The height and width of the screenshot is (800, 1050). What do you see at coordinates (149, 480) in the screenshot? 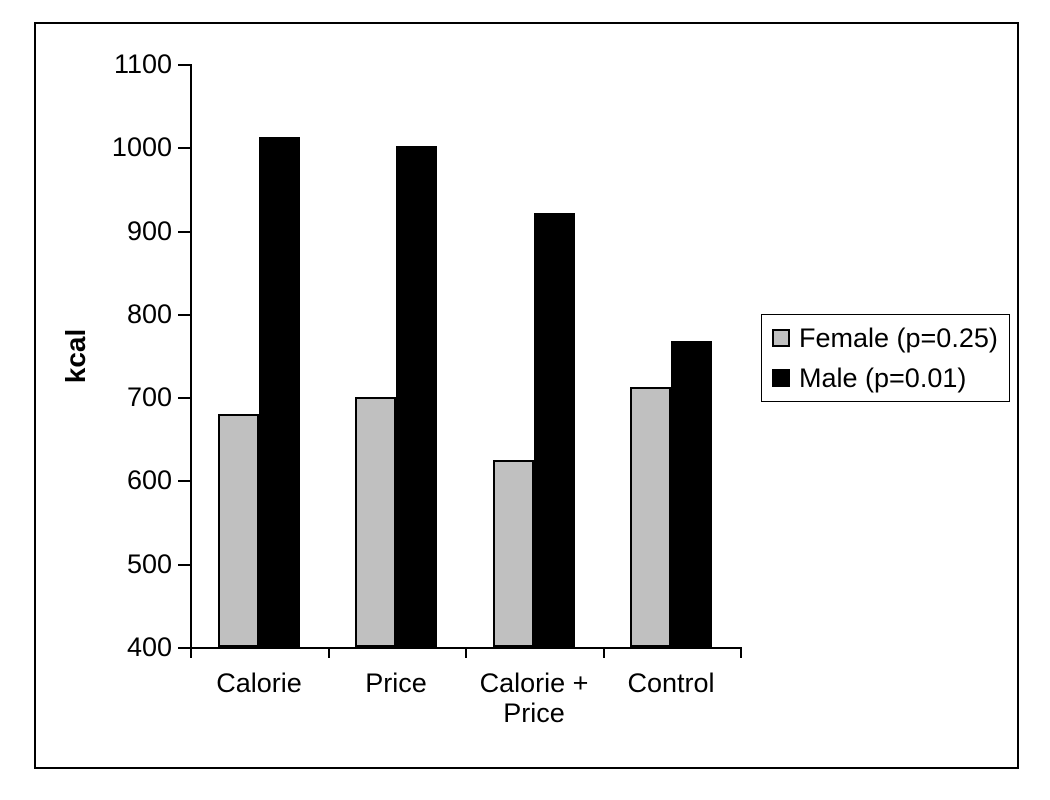
I see `y-tick-label: 600` at bounding box center [149, 480].